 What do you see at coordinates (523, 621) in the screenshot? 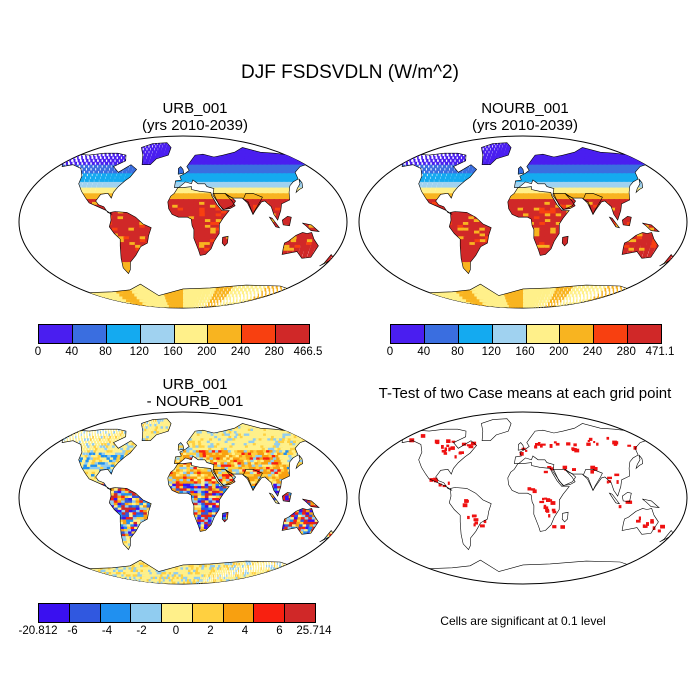
I see `ttest-note: Cells are significant at 0.1 level` at bounding box center [523, 621].